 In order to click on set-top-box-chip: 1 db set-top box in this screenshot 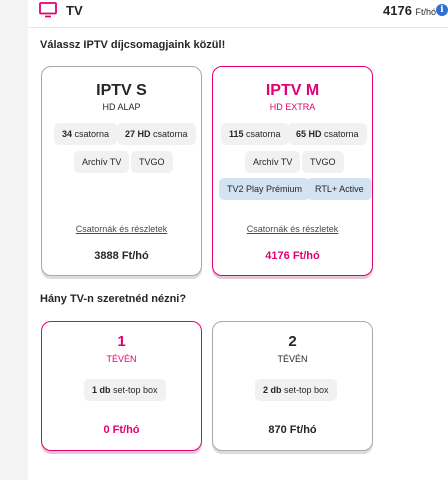, I will do `click(125, 390)`.